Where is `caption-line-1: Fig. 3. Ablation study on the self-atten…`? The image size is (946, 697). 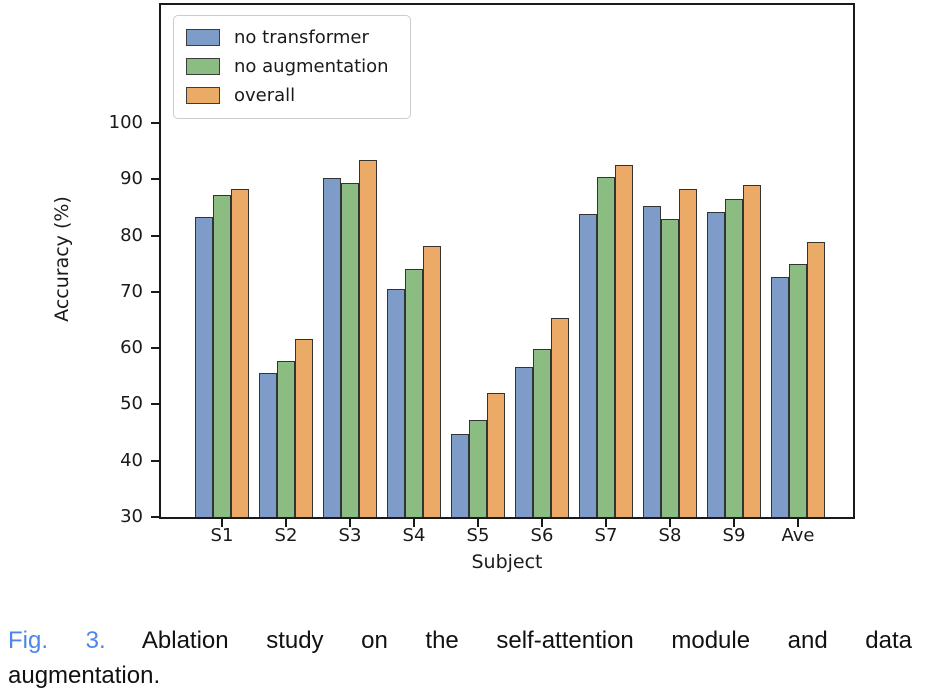
caption-line-1: Fig. 3. Ablation study on the self-atten… is located at coordinates (460, 640).